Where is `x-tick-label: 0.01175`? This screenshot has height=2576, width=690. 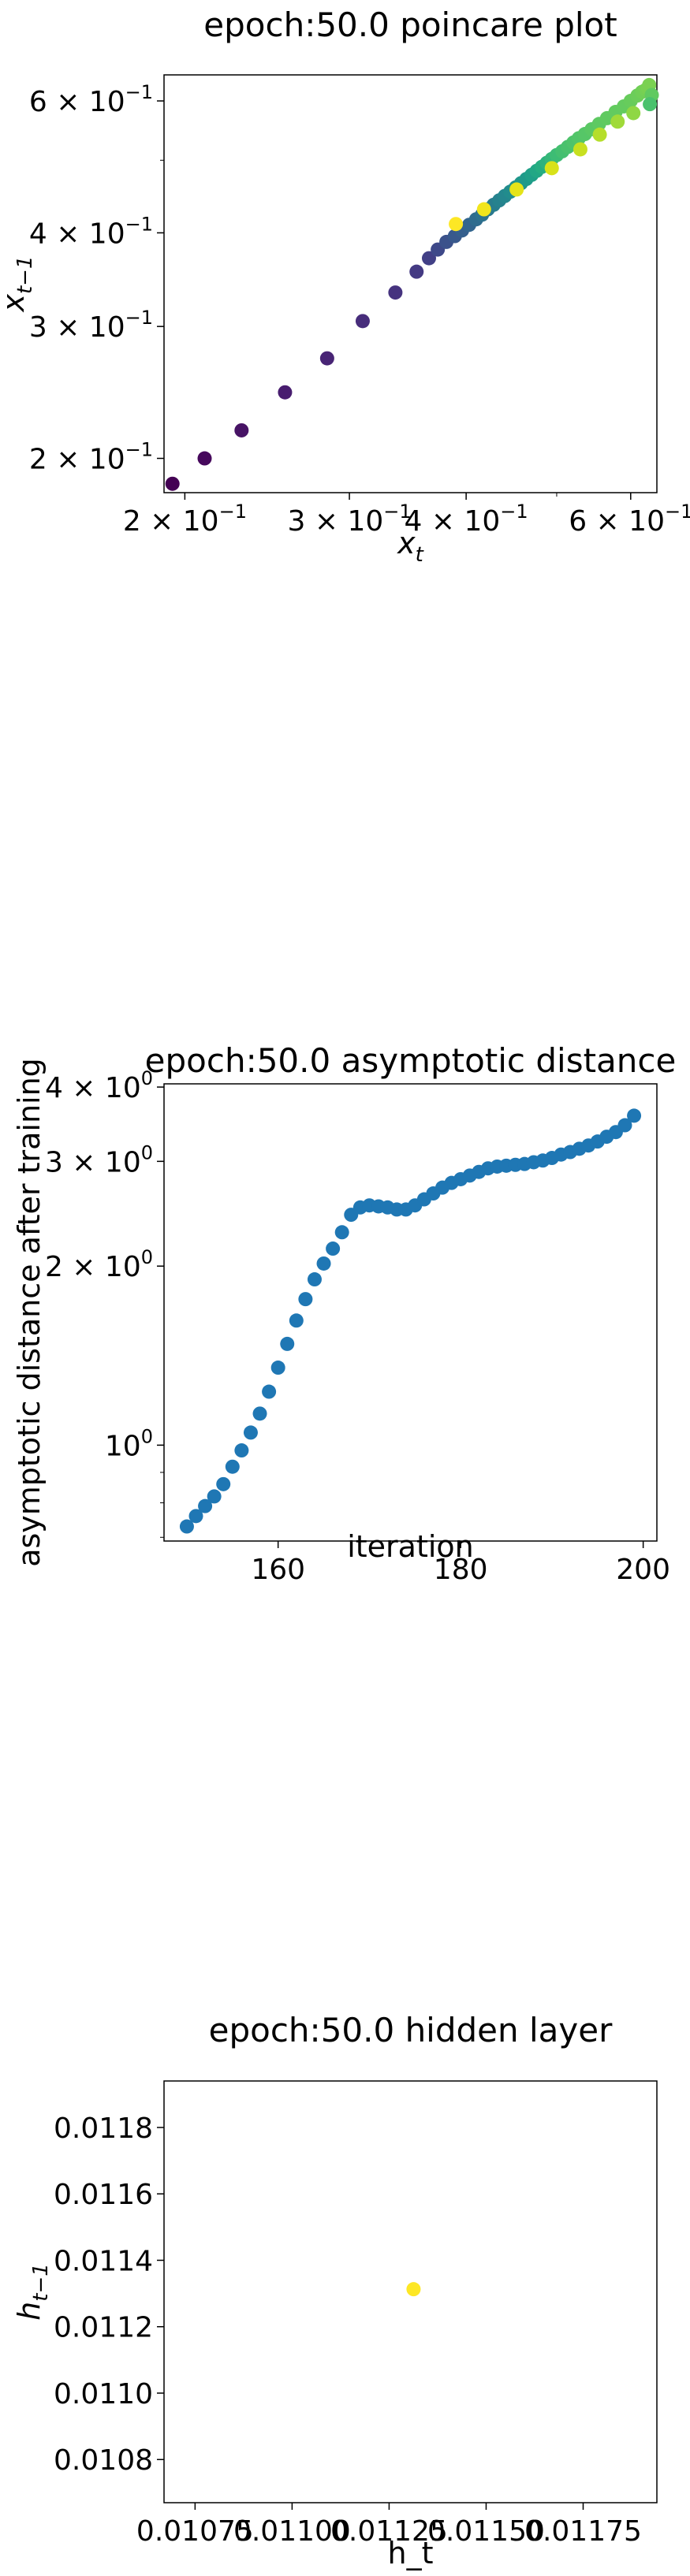 x-tick-label: 0.01175 is located at coordinates (583, 2531).